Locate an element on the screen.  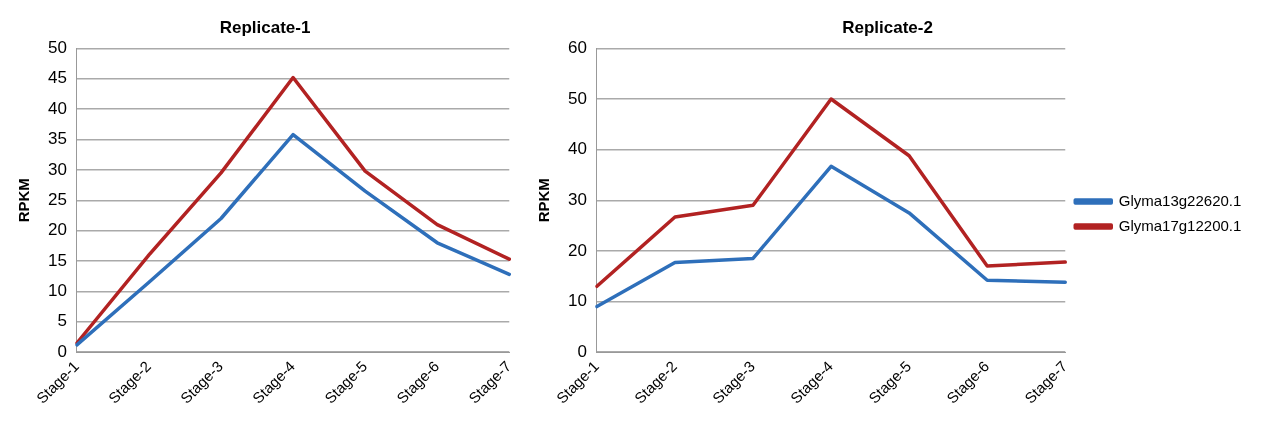
y-tick-label: 15 is located at coordinates (57, 260).